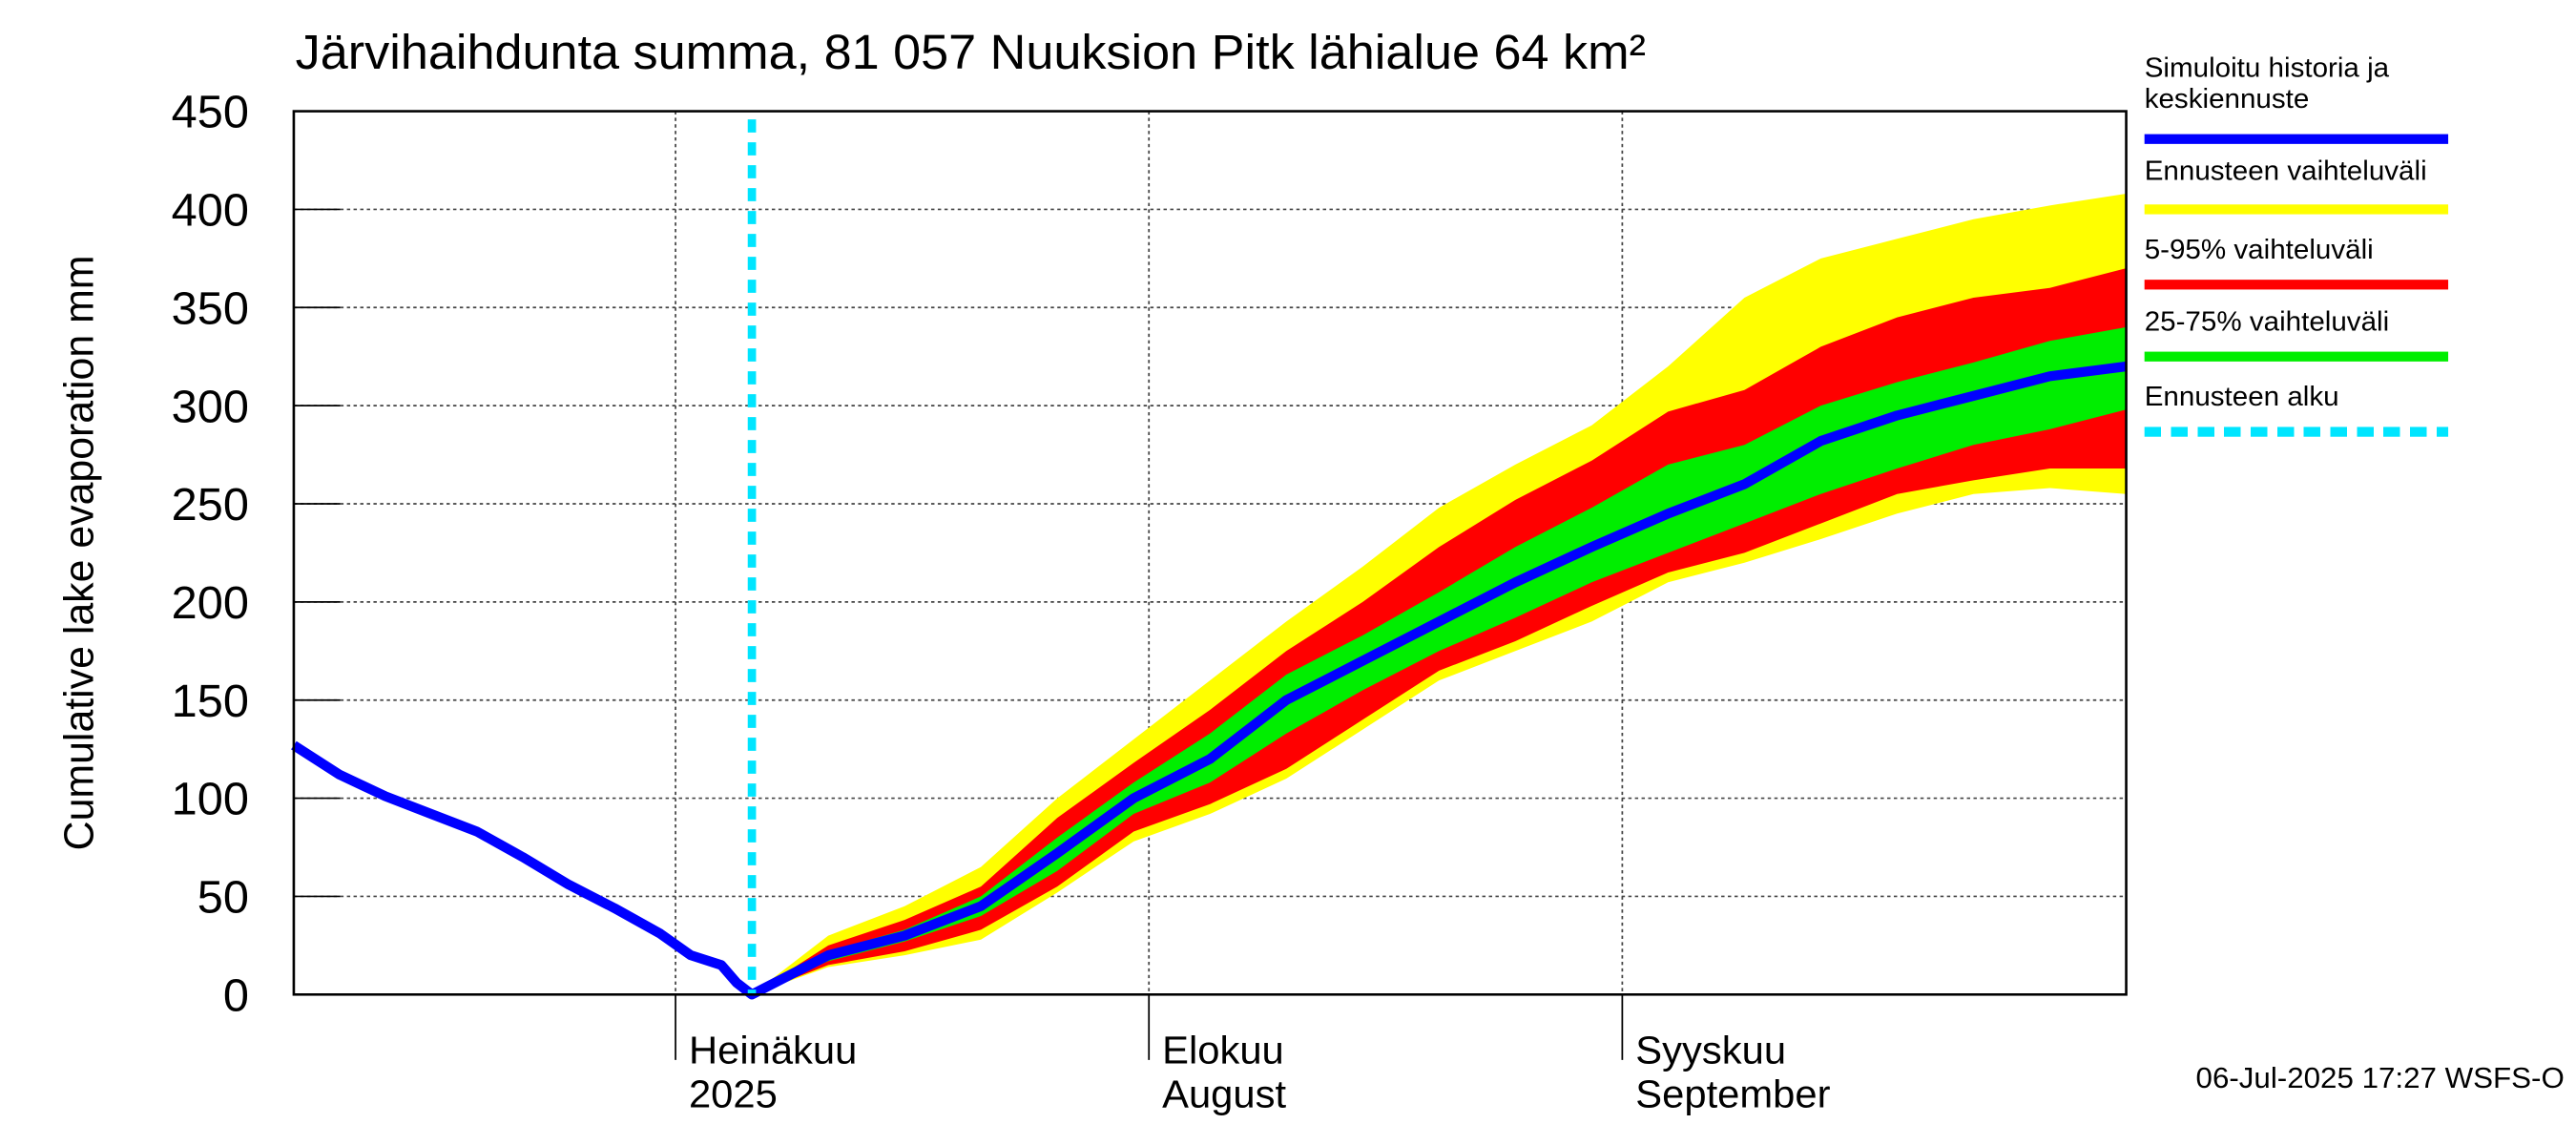 This screenshot has height=1145, width=2576. I want to click on y-tick-label: 150, so click(210, 702).